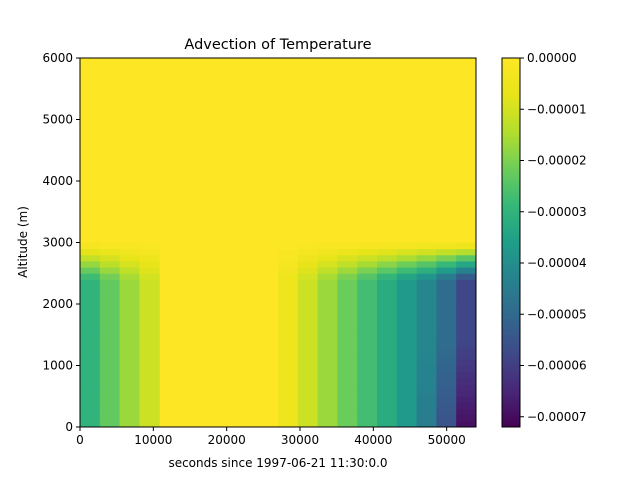 The image size is (640, 480). I want to click on colorbar-tick-label: −0.00003, so click(557, 212).